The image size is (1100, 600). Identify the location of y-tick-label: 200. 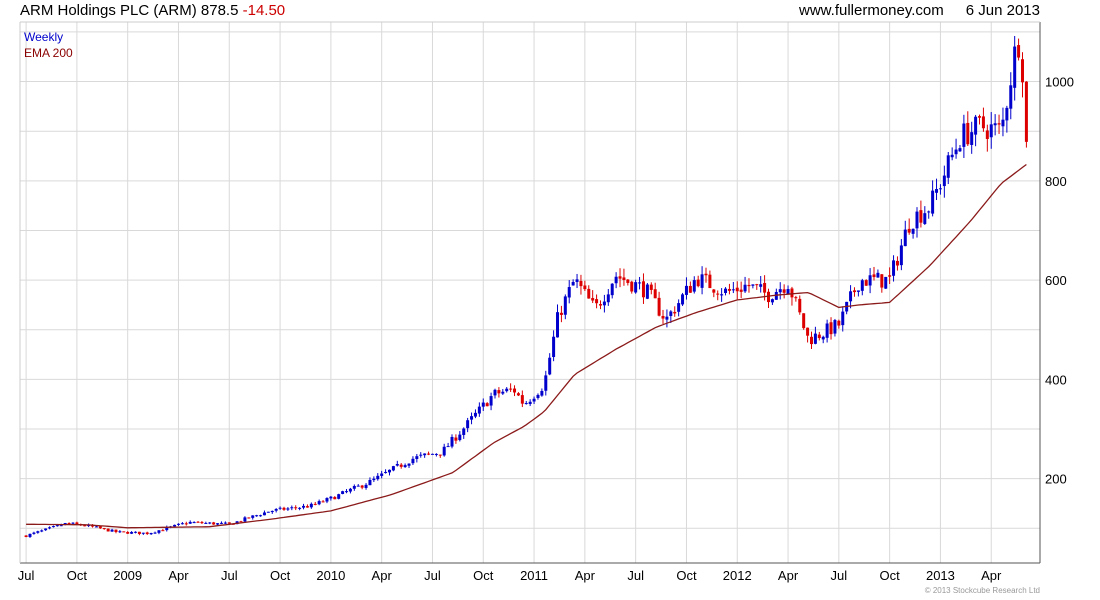
(1056, 479).